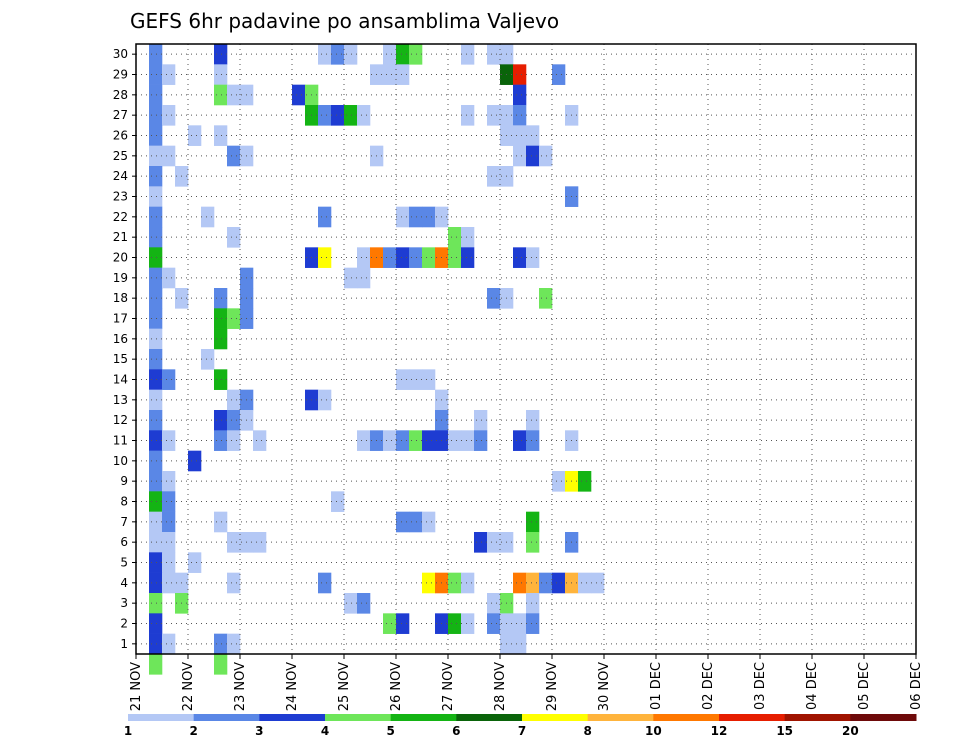 The image size is (960, 742). I want to click on y-tick-label: 26, so click(120, 136).